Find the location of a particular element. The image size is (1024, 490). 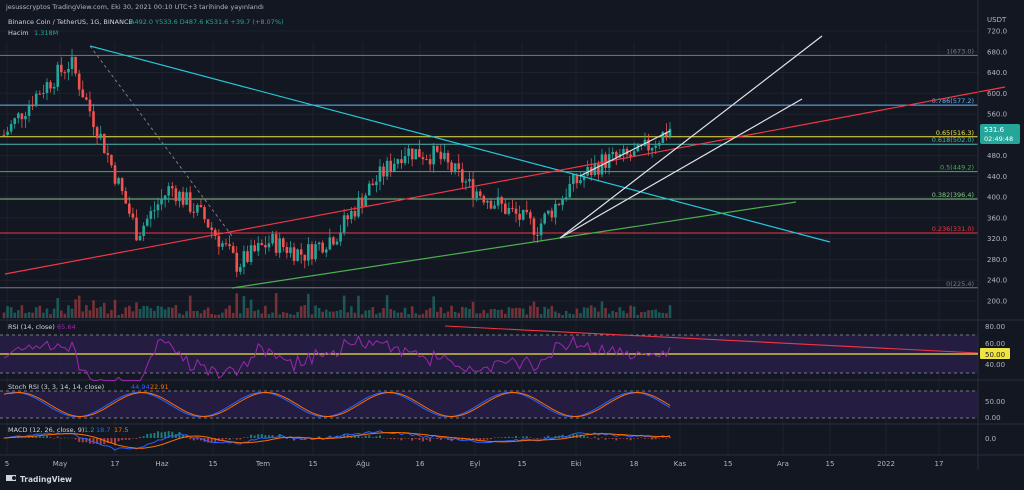

macd-v3: 17.5 is located at coordinates (121, 430).